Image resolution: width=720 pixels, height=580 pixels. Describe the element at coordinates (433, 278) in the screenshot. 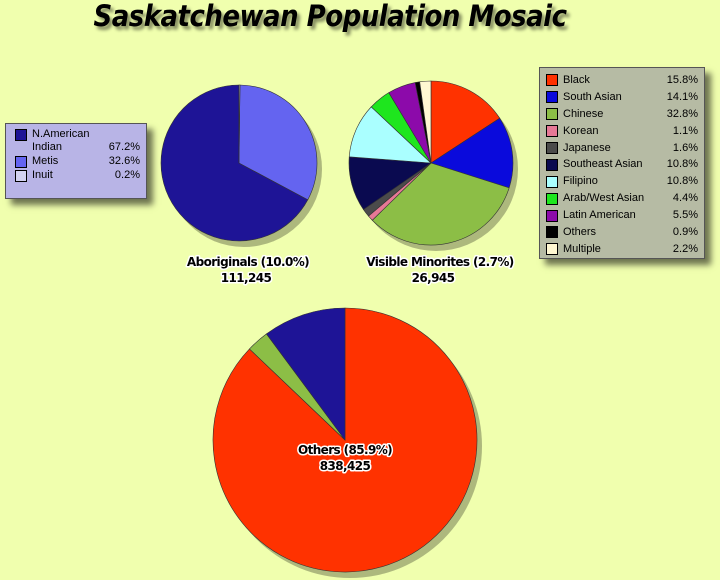

I see `visible-minorities-label-line2: 26,945` at that location.